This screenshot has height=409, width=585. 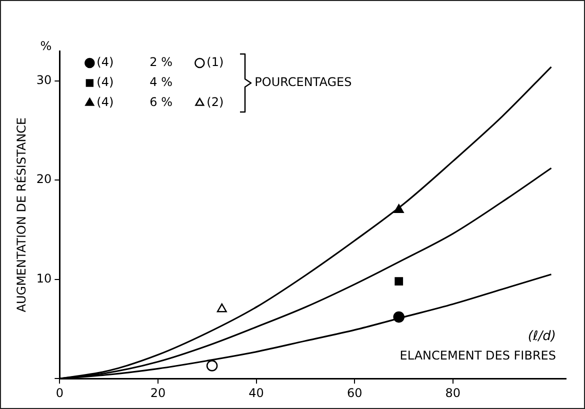 I want to click on y-axis-title: AUGMENTATION DE RÉSISTANCE, so click(x=20, y=214).